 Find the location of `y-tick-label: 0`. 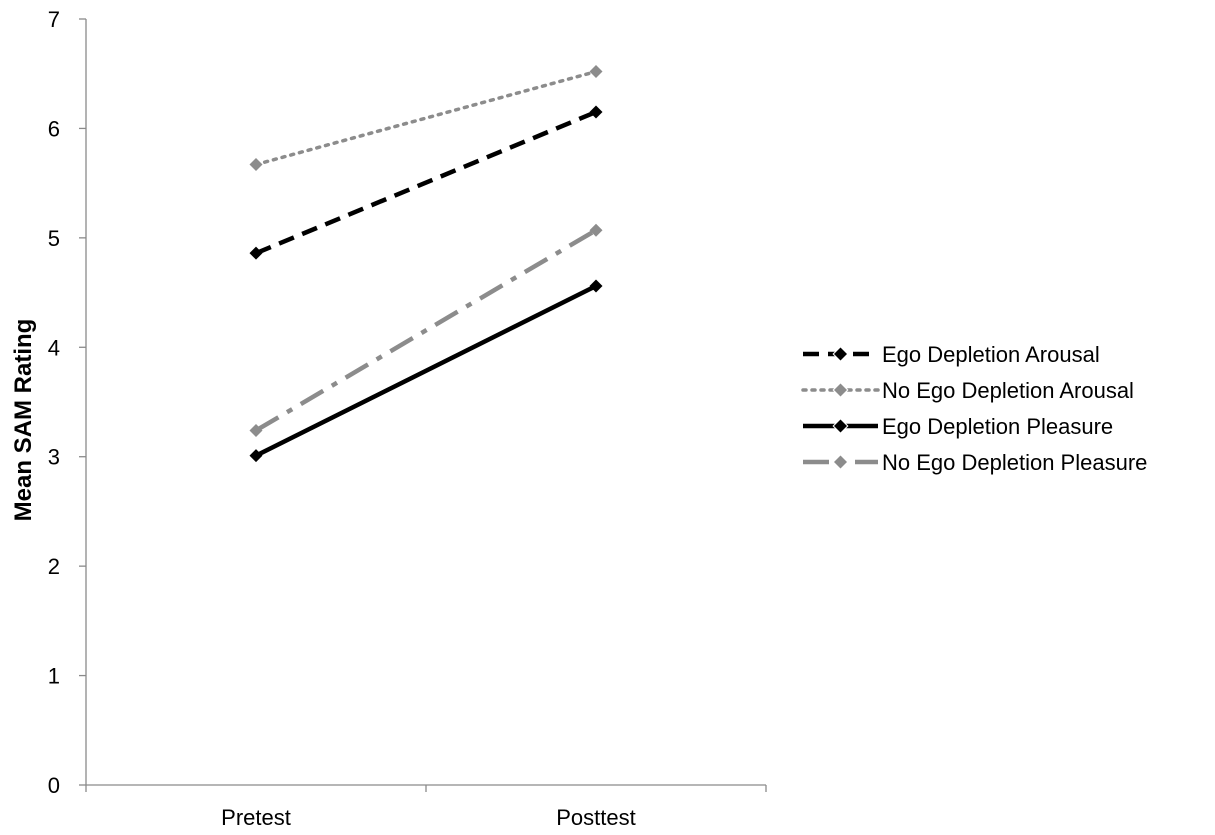

y-tick-label: 0 is located at coordinates (54, 785).